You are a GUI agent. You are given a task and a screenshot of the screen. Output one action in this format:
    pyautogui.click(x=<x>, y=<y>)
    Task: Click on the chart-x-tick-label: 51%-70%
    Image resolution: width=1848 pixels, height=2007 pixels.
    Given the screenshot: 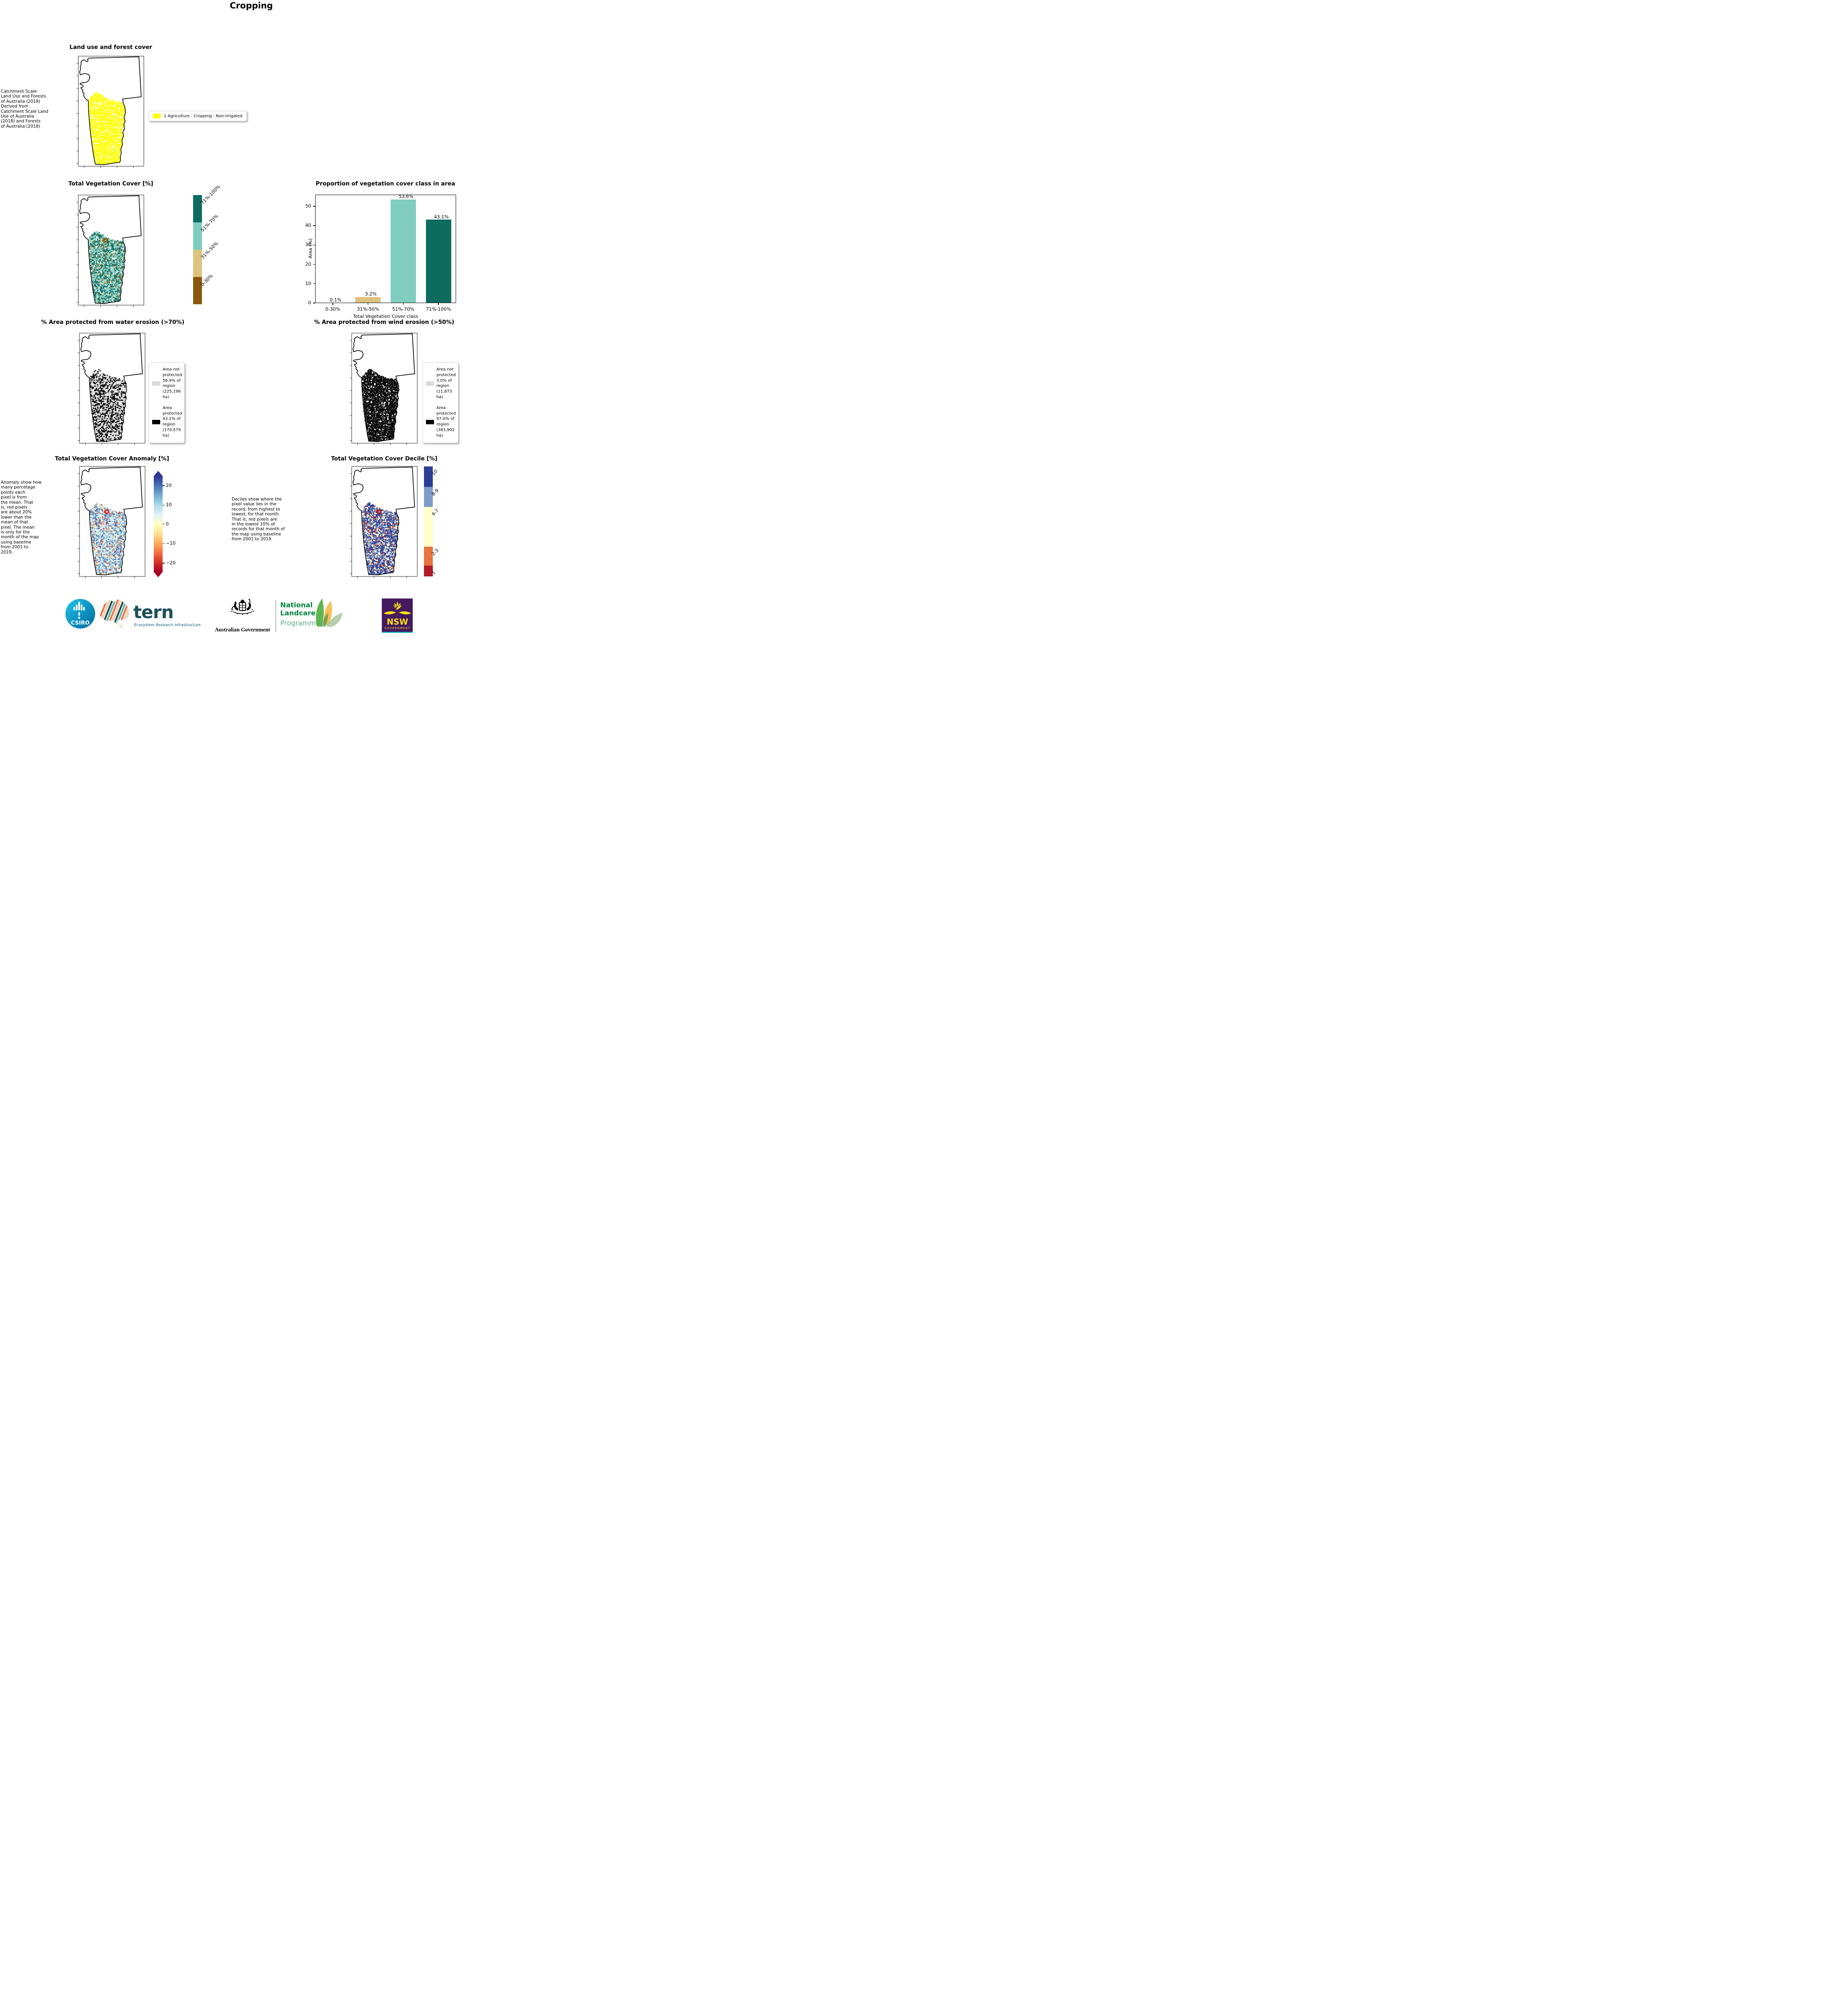 What is the action you would take?
    pyautogui.click(x=403, y=309)
    